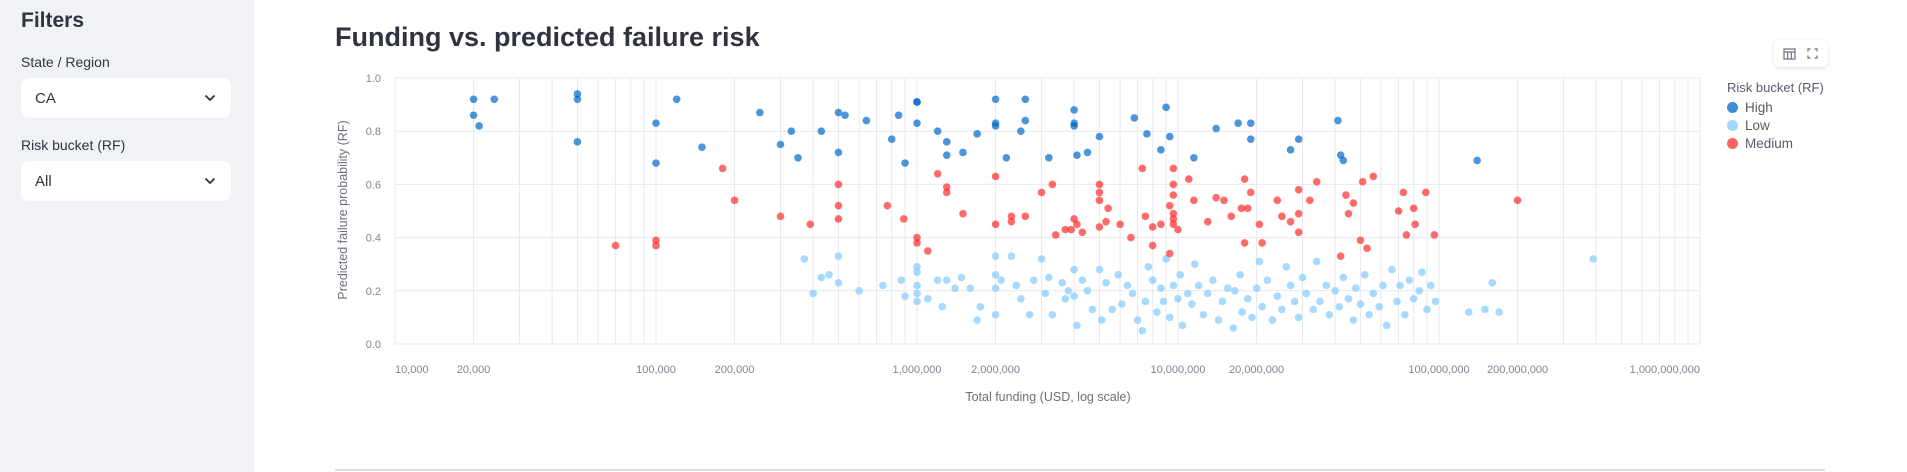 The width and height of the screenshot is (1907, 472). I want to click on legend-label-medium: Medium, so click(1769, 143).